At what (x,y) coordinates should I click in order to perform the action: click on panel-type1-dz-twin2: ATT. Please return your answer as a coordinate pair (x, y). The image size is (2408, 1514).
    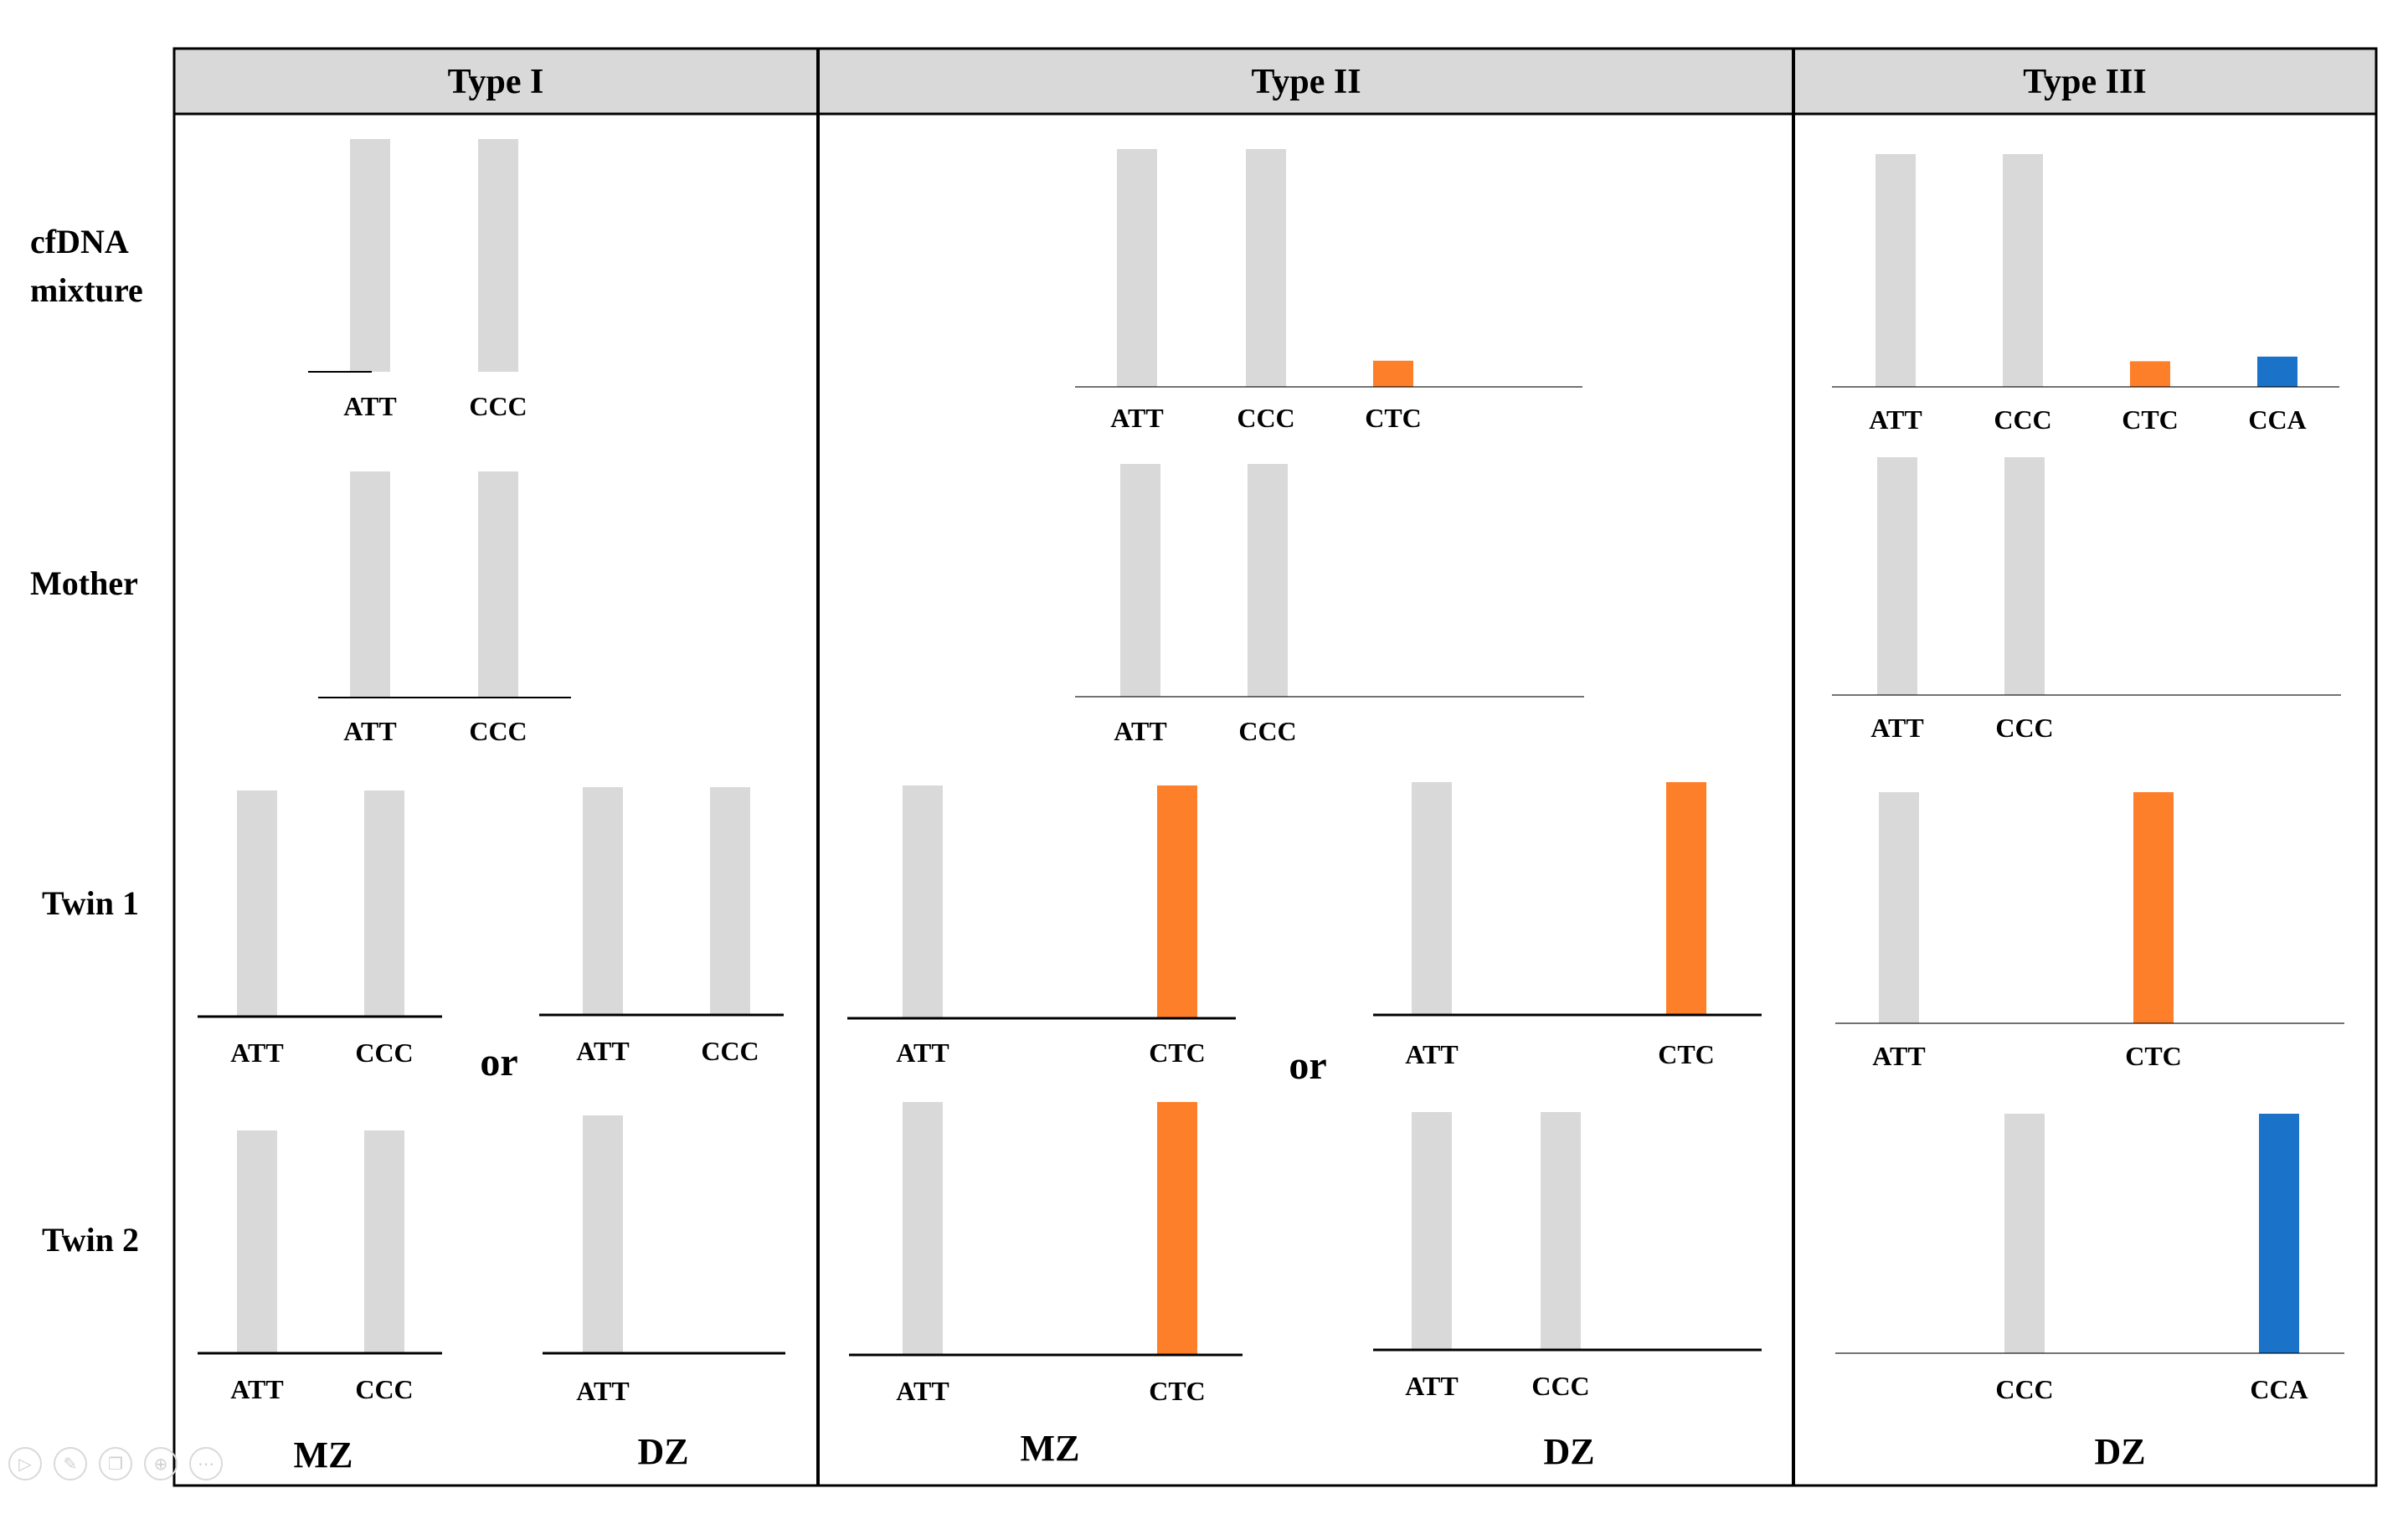
    Looking at the image, I should click on (664, 1260).